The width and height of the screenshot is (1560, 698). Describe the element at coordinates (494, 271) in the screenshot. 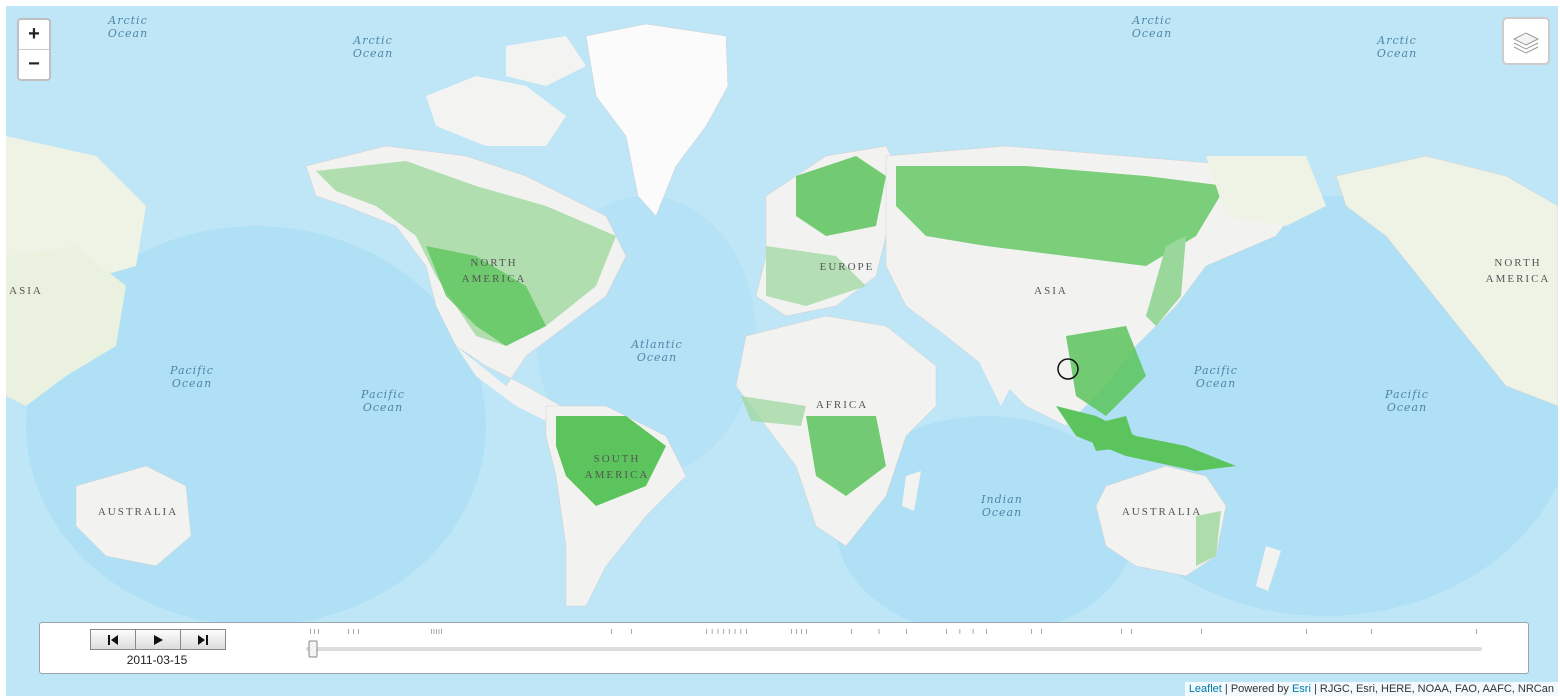

I see `continent-label-north-america: NORTH AMERICA` at that location.